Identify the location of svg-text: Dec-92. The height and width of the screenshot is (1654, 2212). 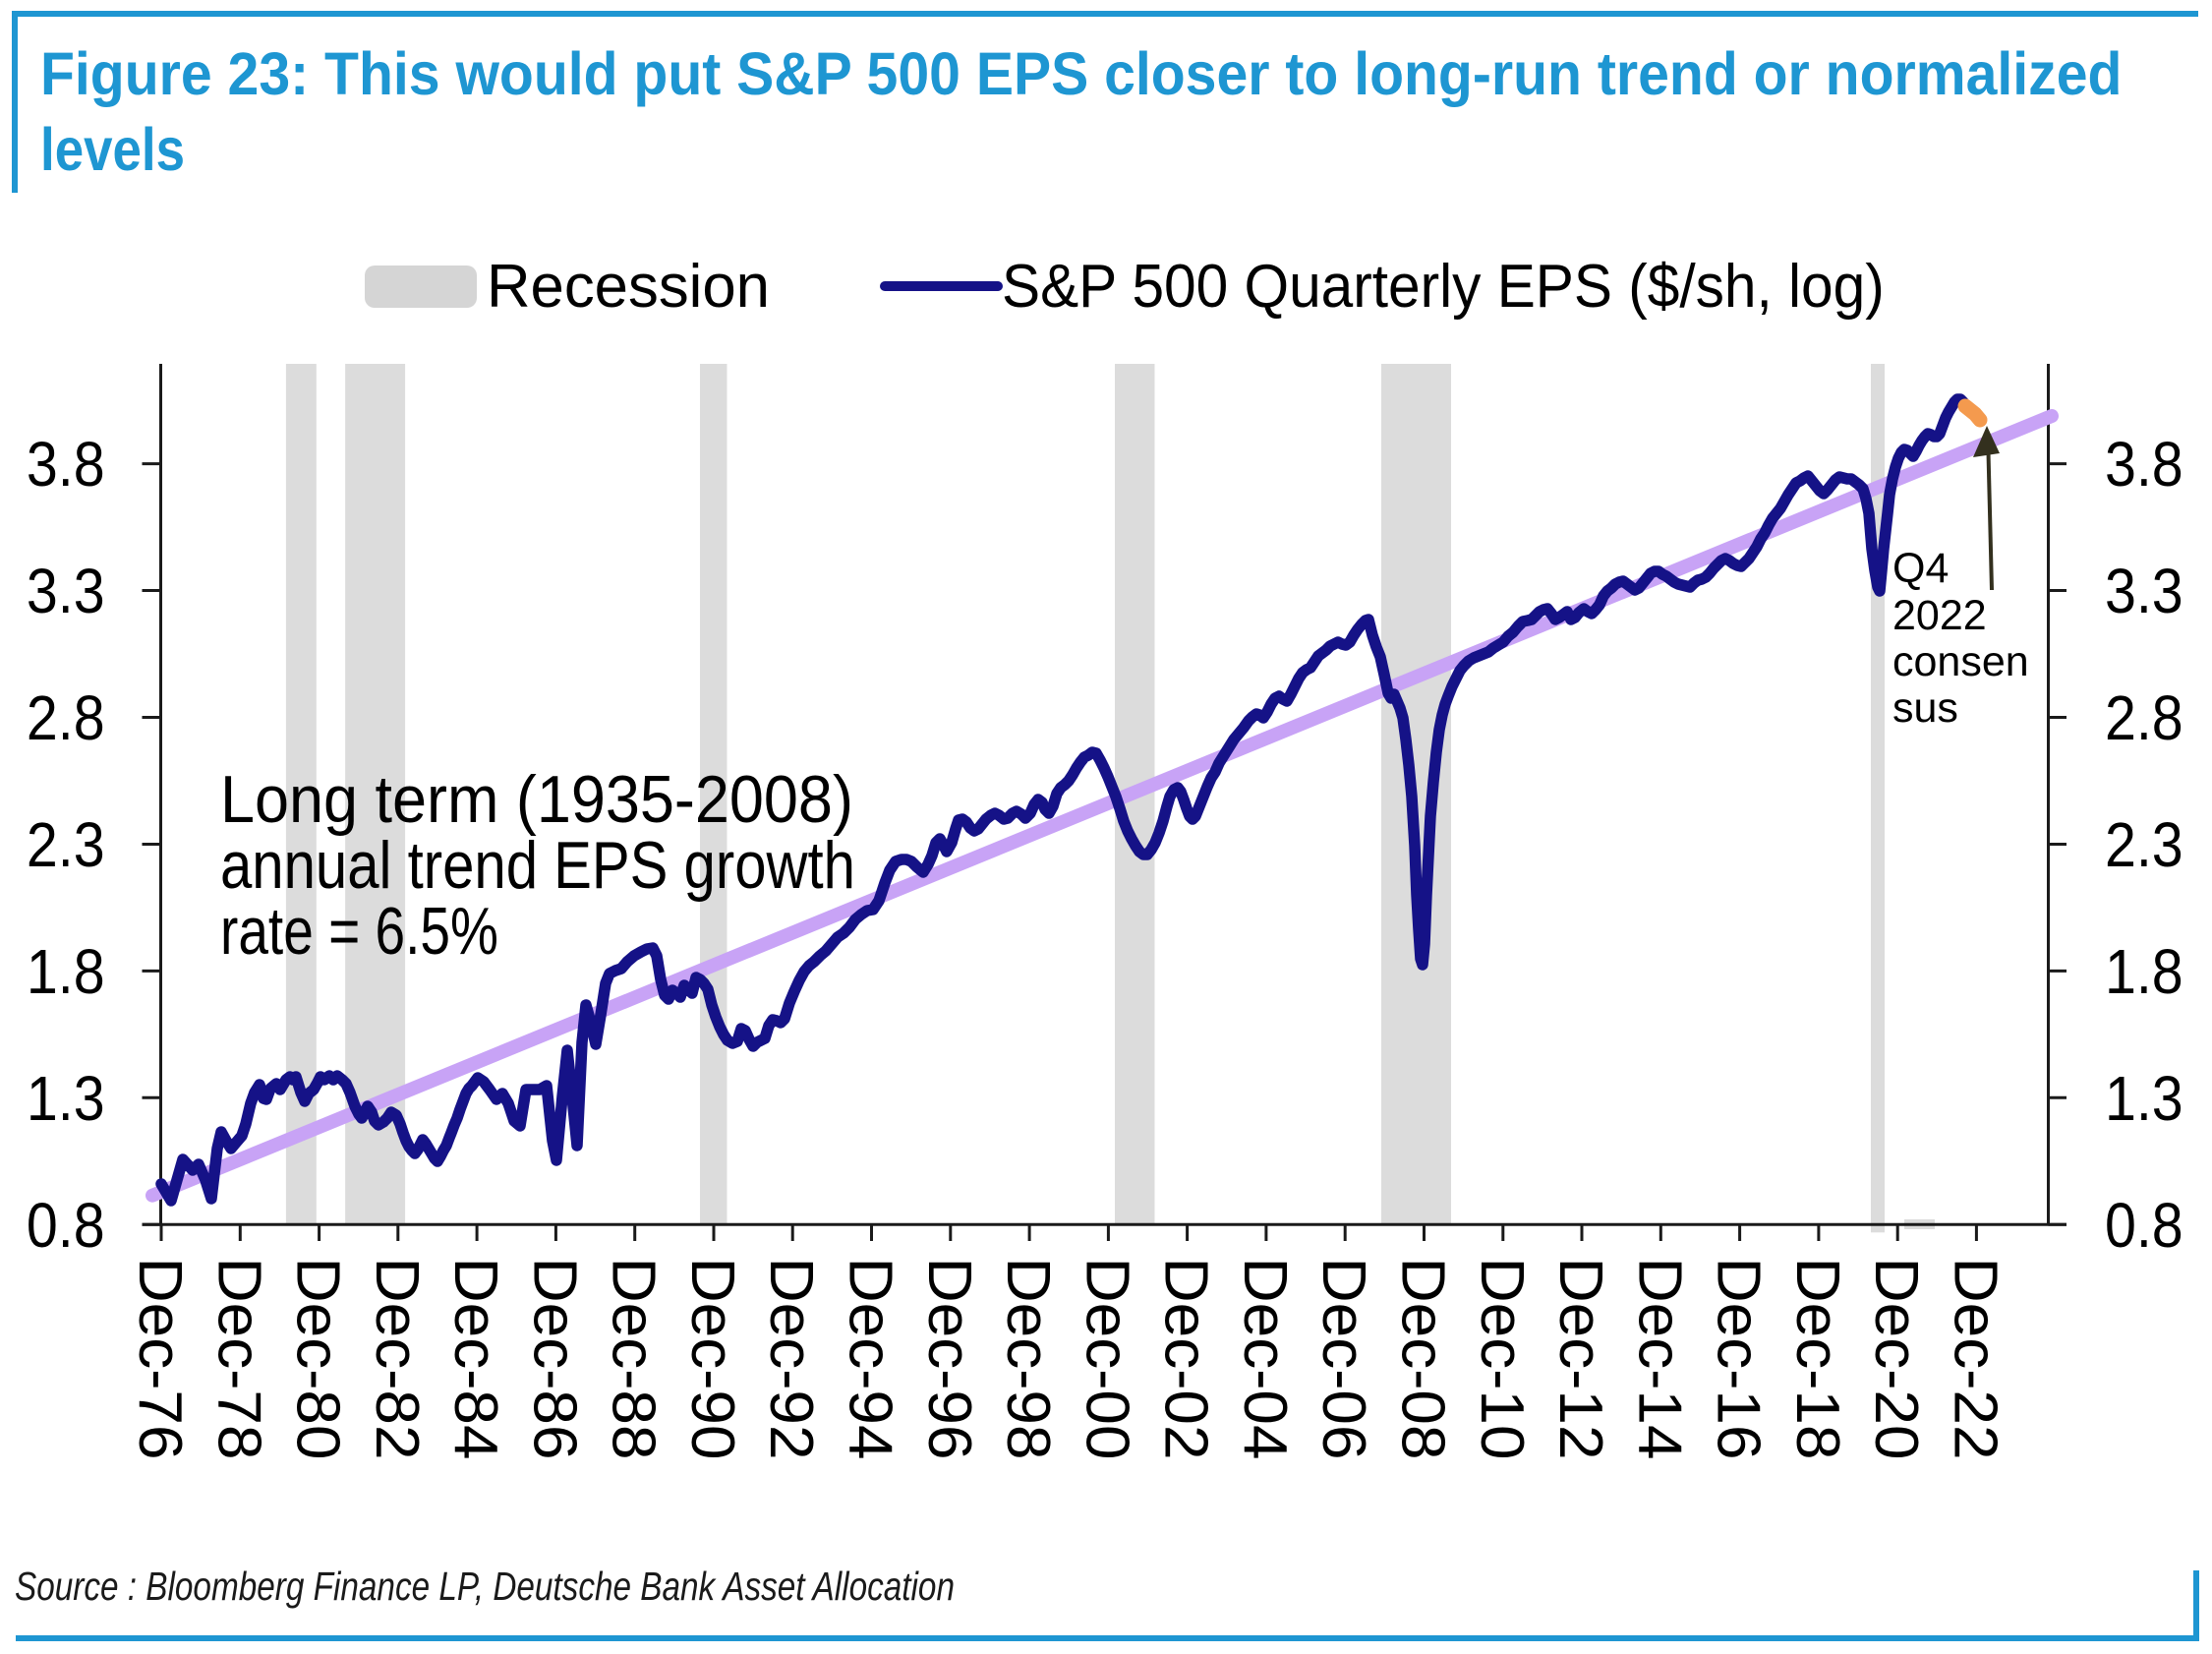
(791, 1359).